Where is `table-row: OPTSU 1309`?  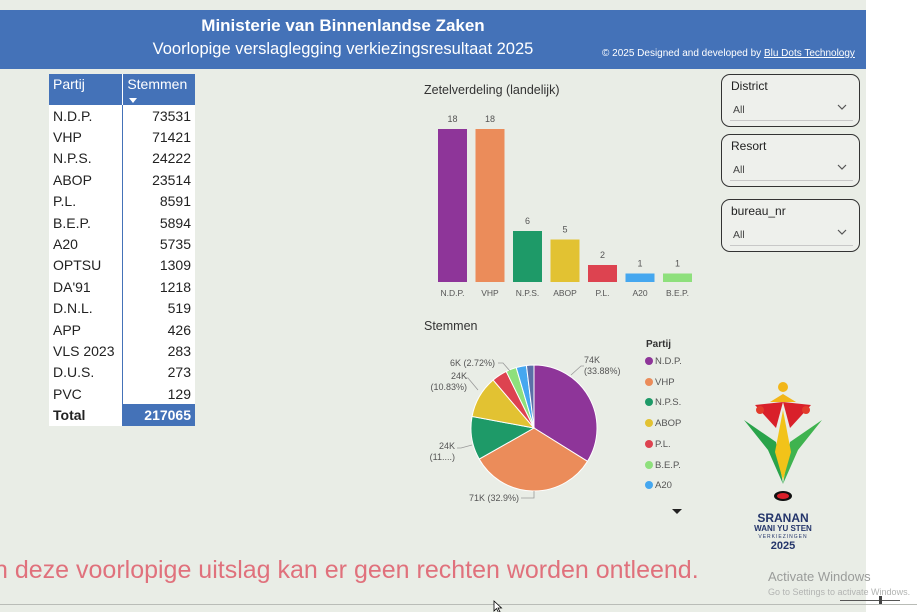 table-row: OPTSU 1309 is located at coordinates (122, 265).